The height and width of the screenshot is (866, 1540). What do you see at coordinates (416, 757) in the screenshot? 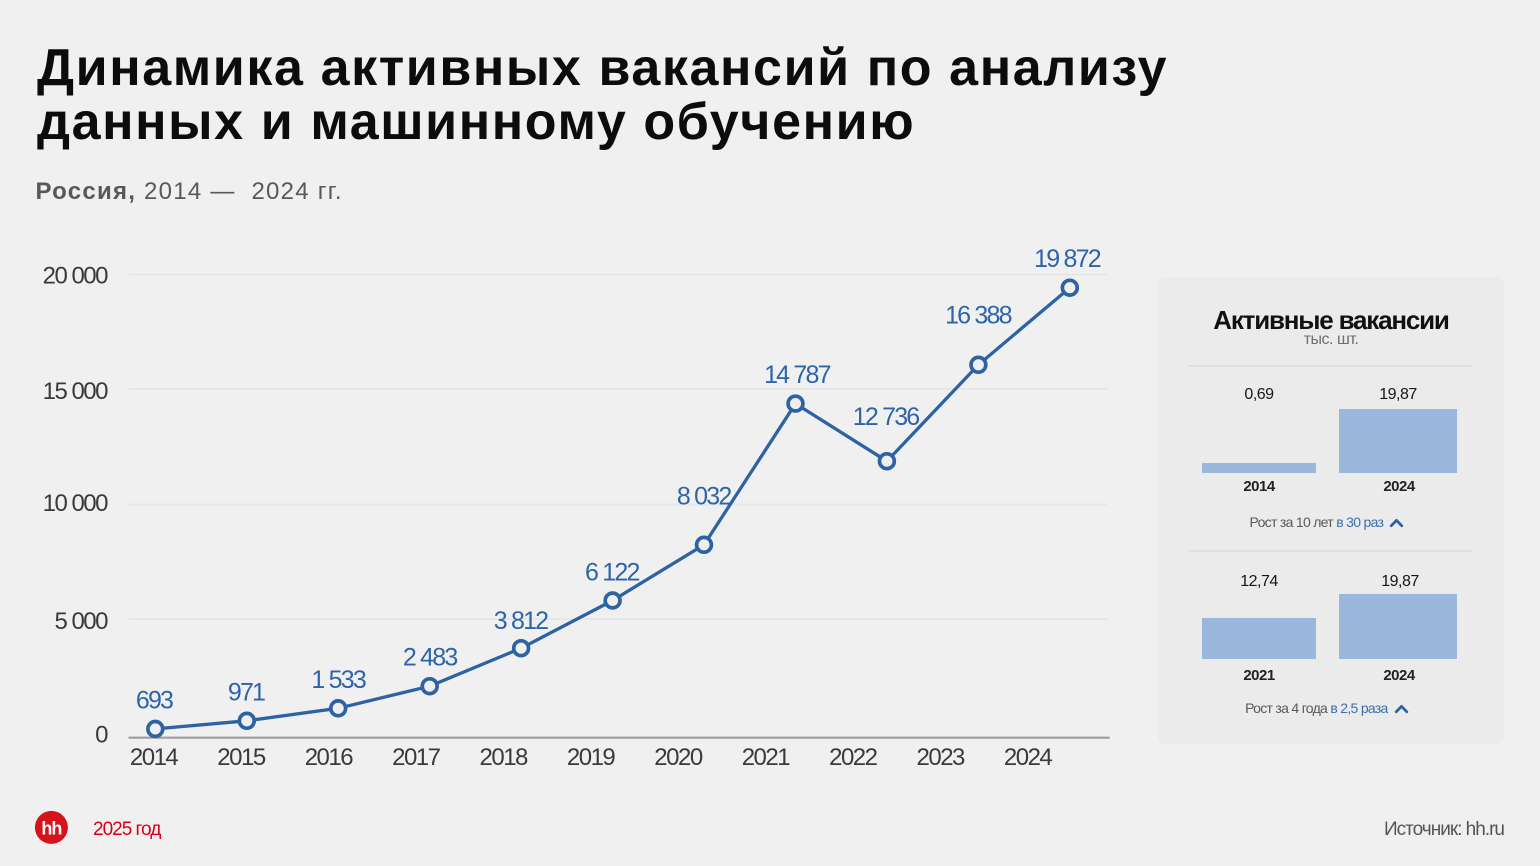
I see `svg-text: 2017` at bounding box center [416, 757].